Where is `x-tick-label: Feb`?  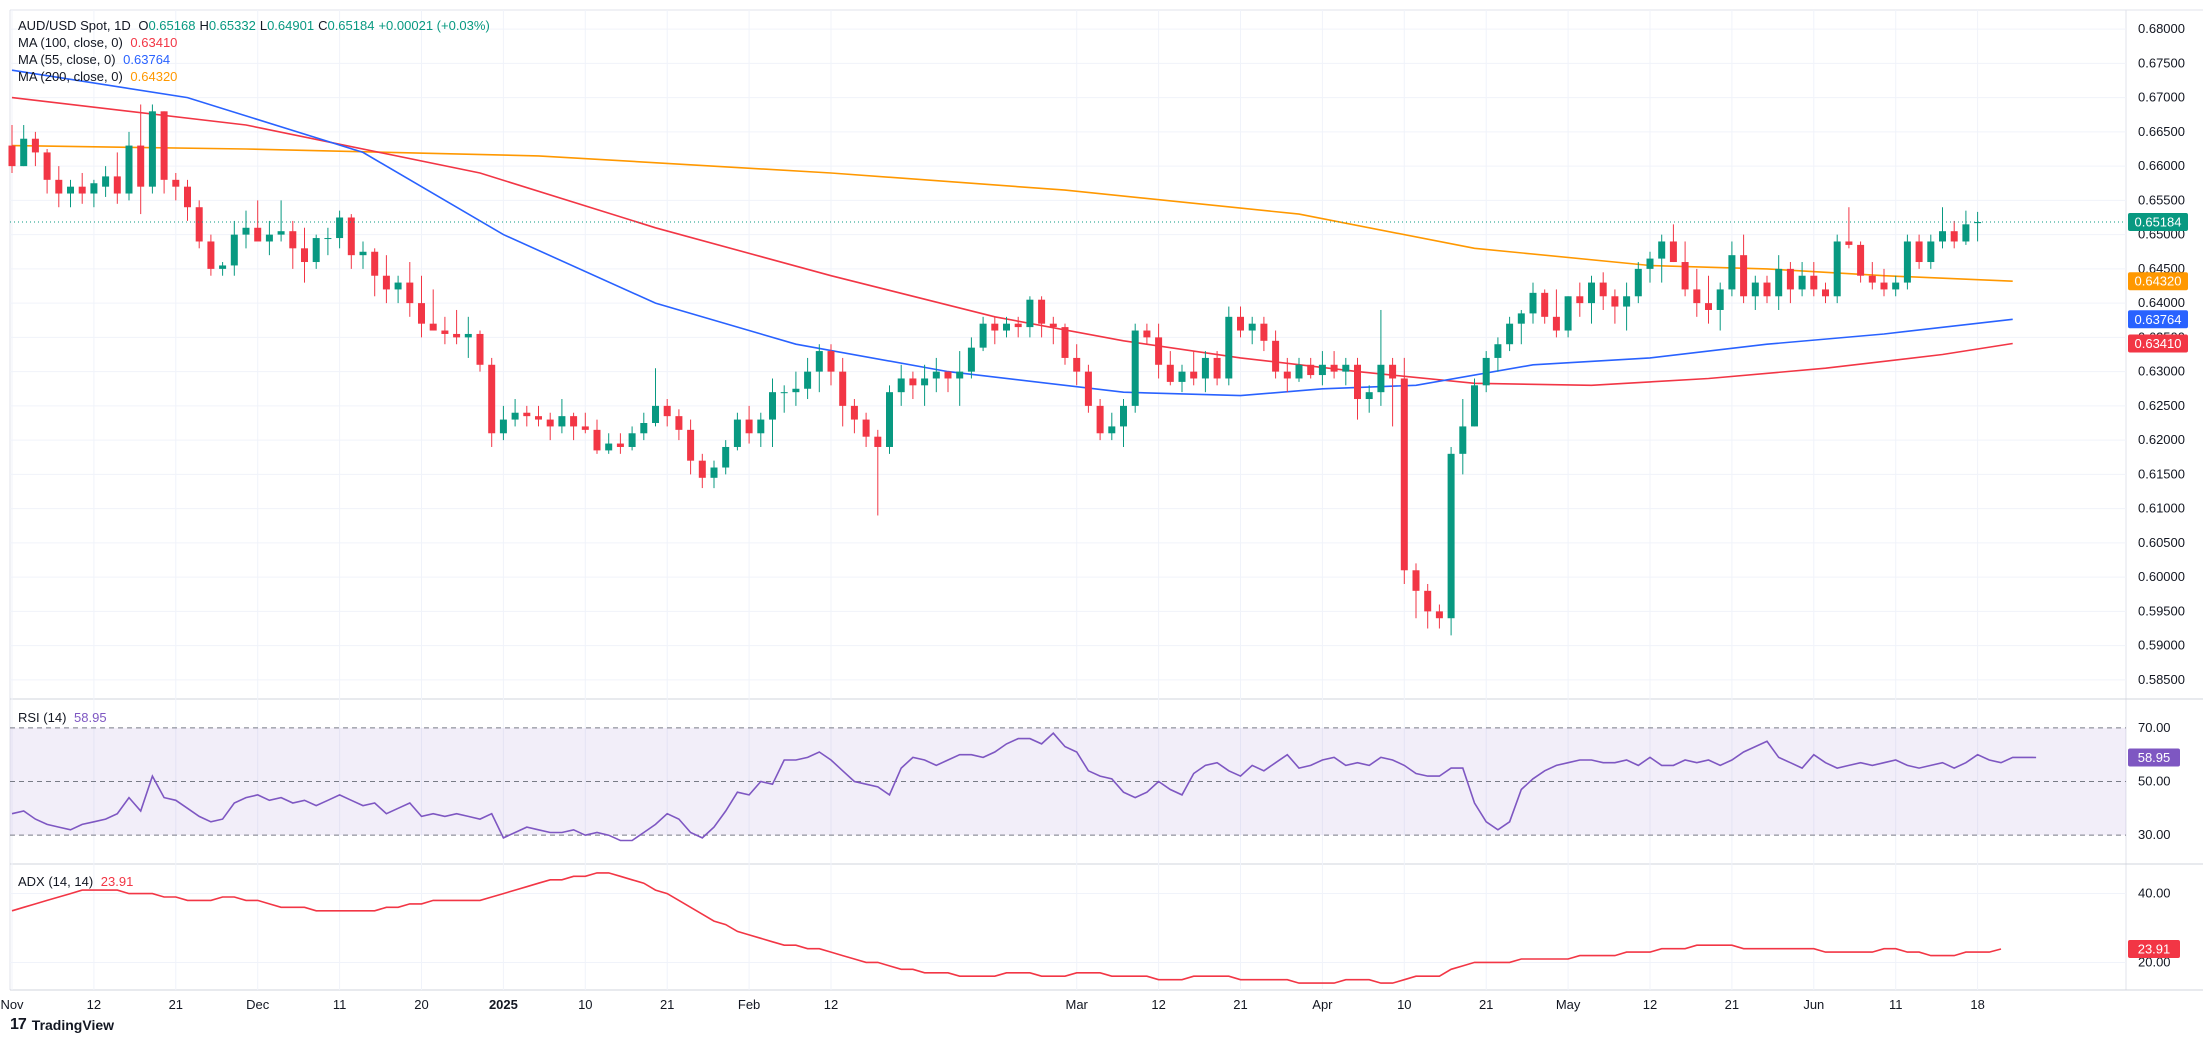
x-tick-label: Feb is located at coordinates (749, 1004).